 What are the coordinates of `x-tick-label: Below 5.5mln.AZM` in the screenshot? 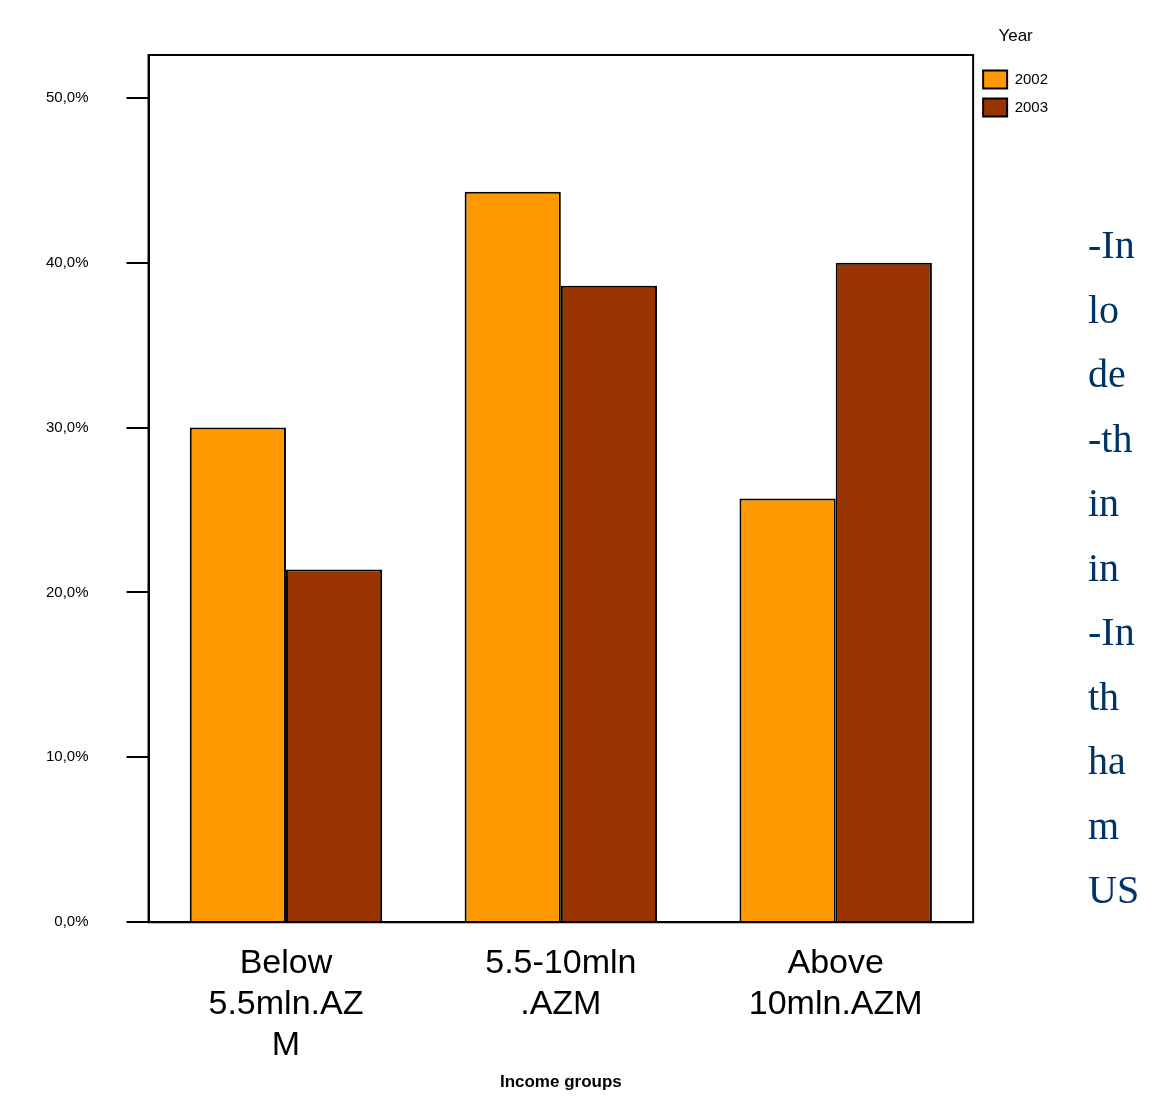 It's located at (286, 1001).